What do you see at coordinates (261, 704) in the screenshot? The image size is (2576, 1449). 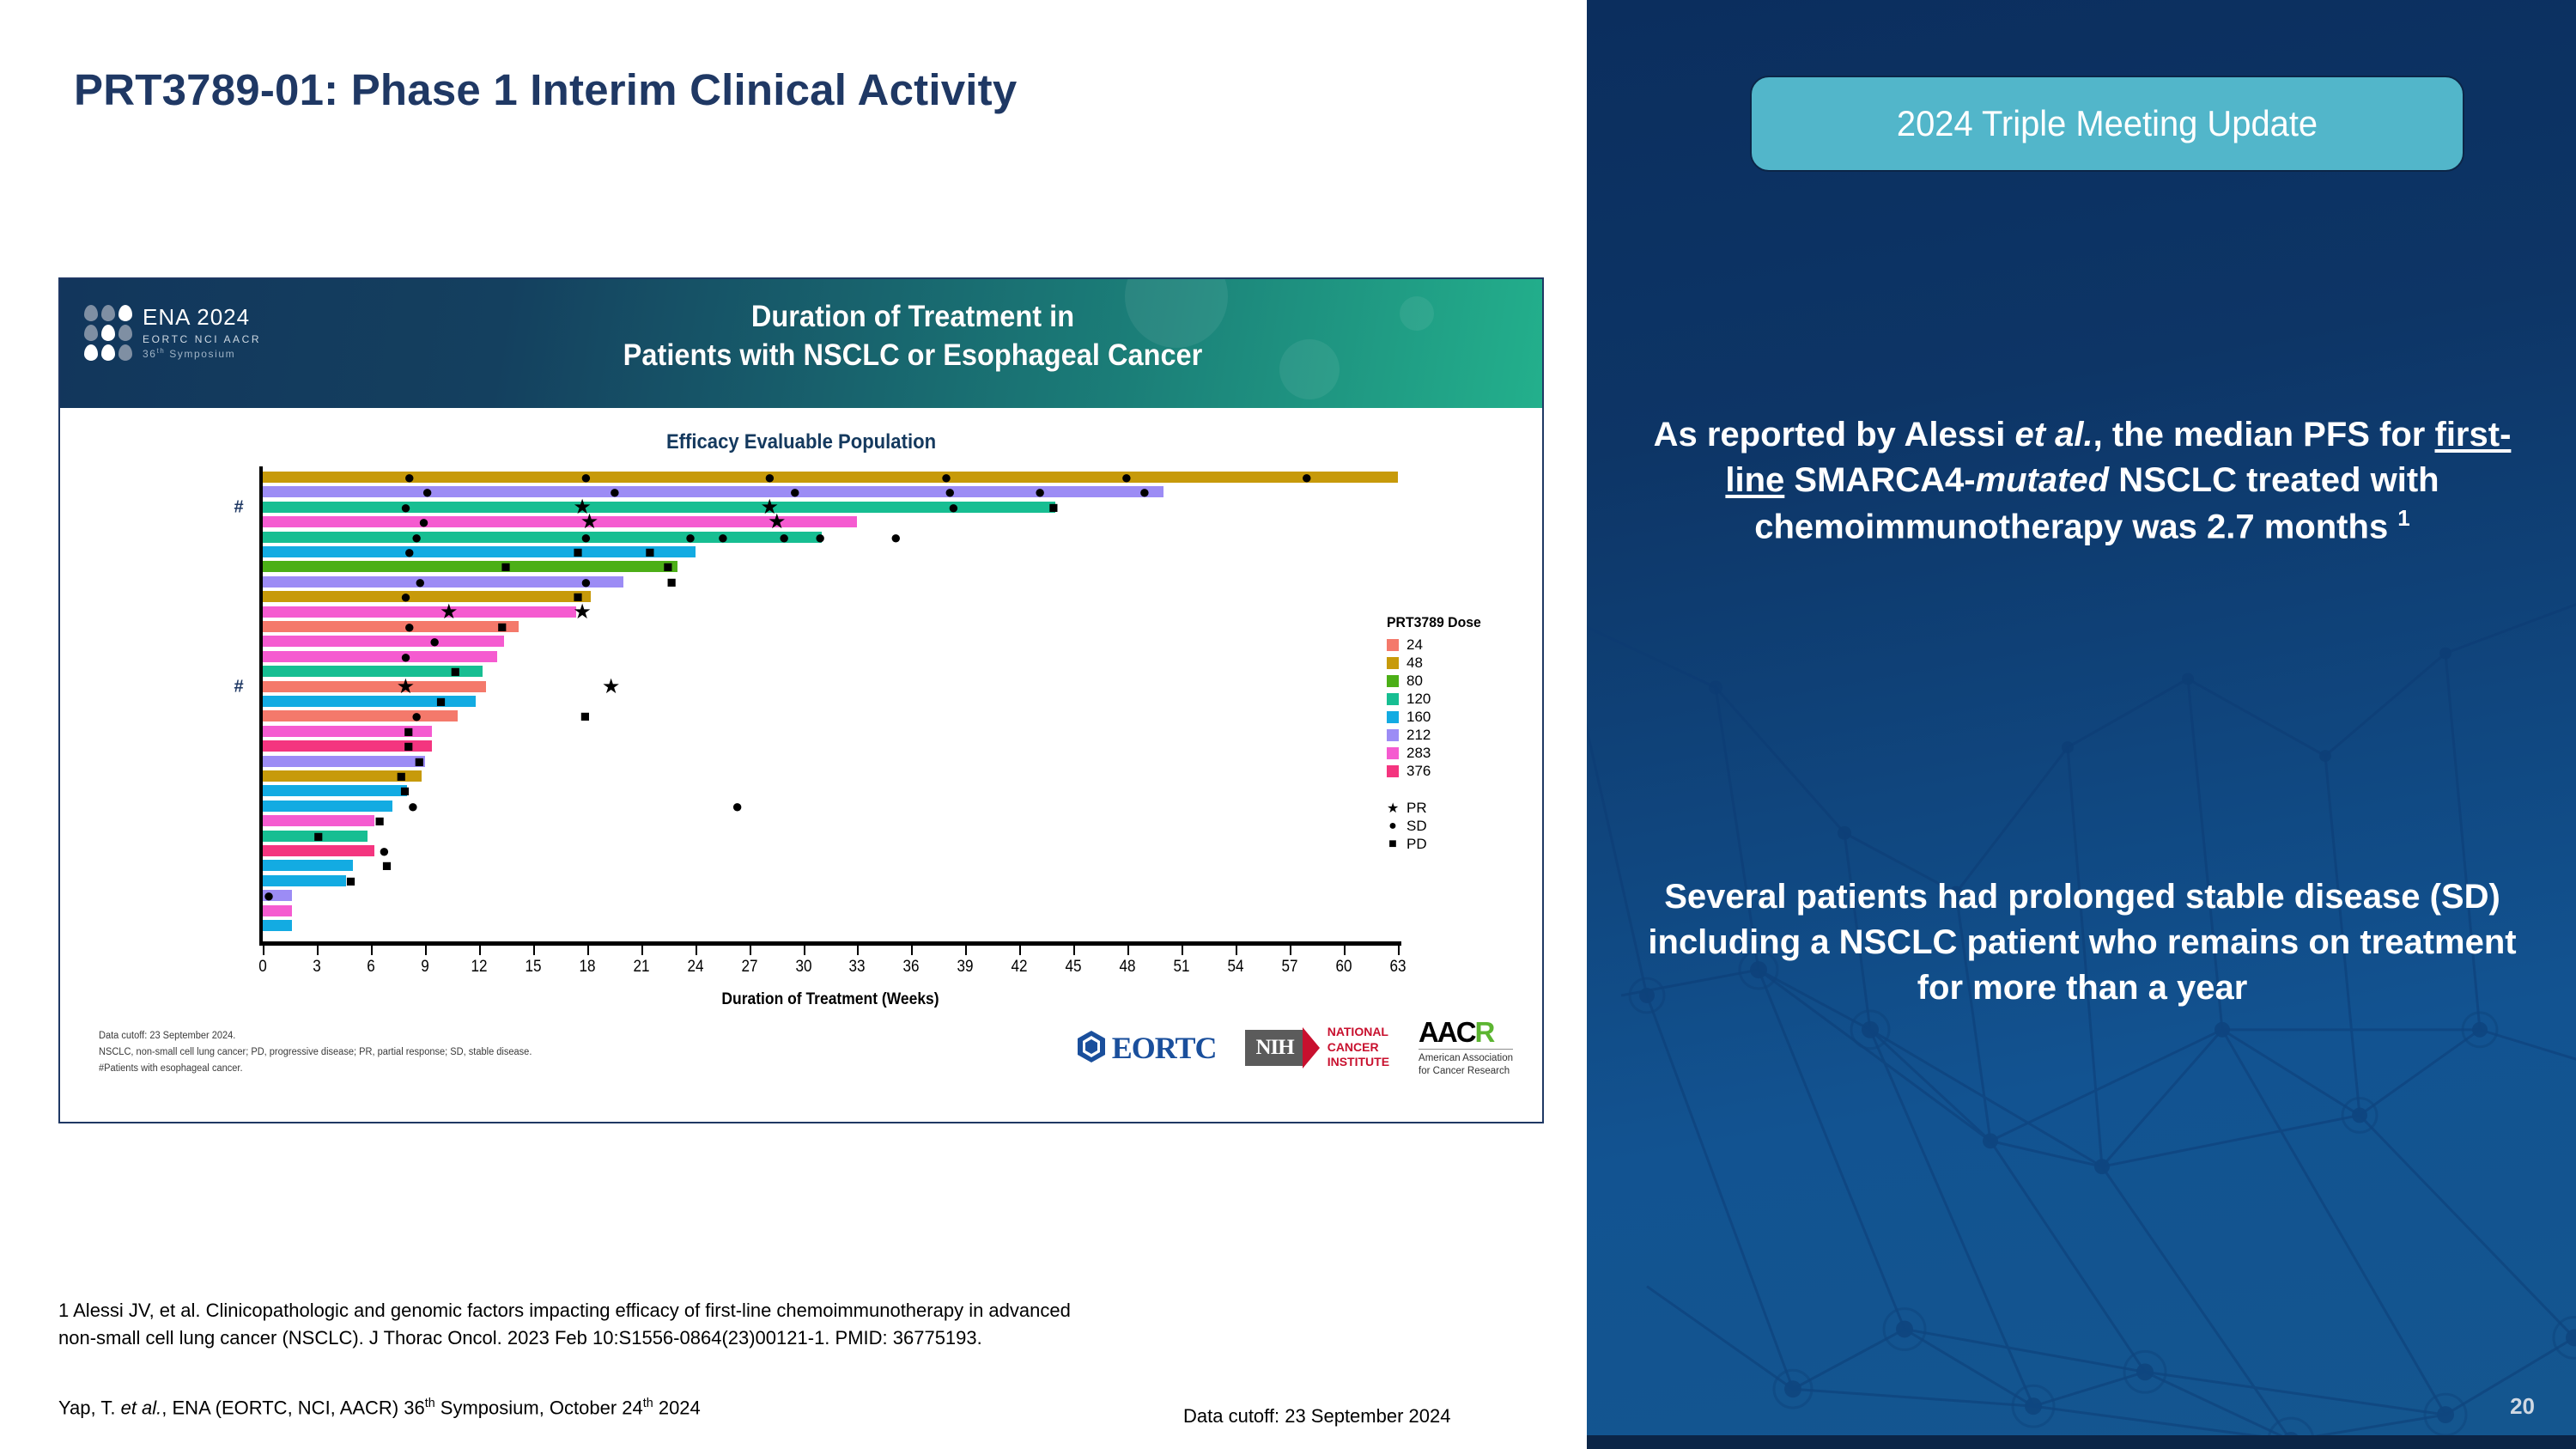 I see `y-axis` at bounding box center [261, 704].